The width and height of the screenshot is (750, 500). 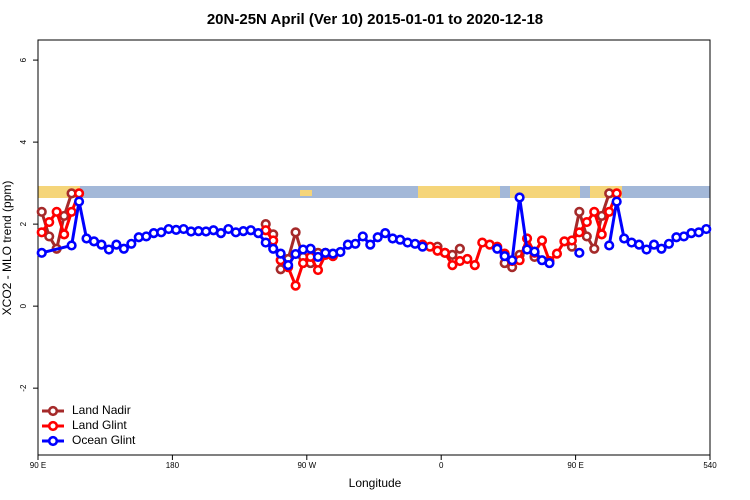 I want to click on legend-label: Land Glint, so click(x=99, y=425).